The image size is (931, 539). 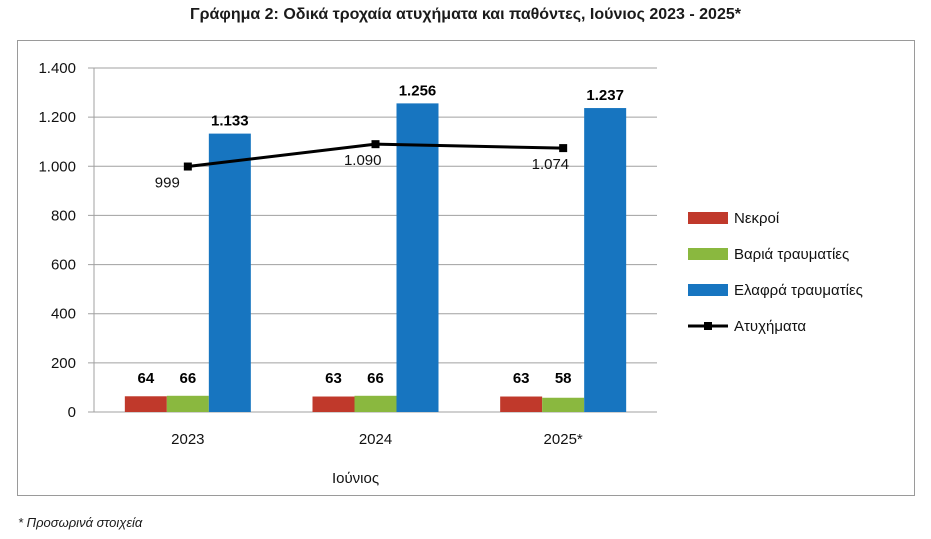 I want to click on x-axis-title: Ιούνιος, so click(x=355, y=478).